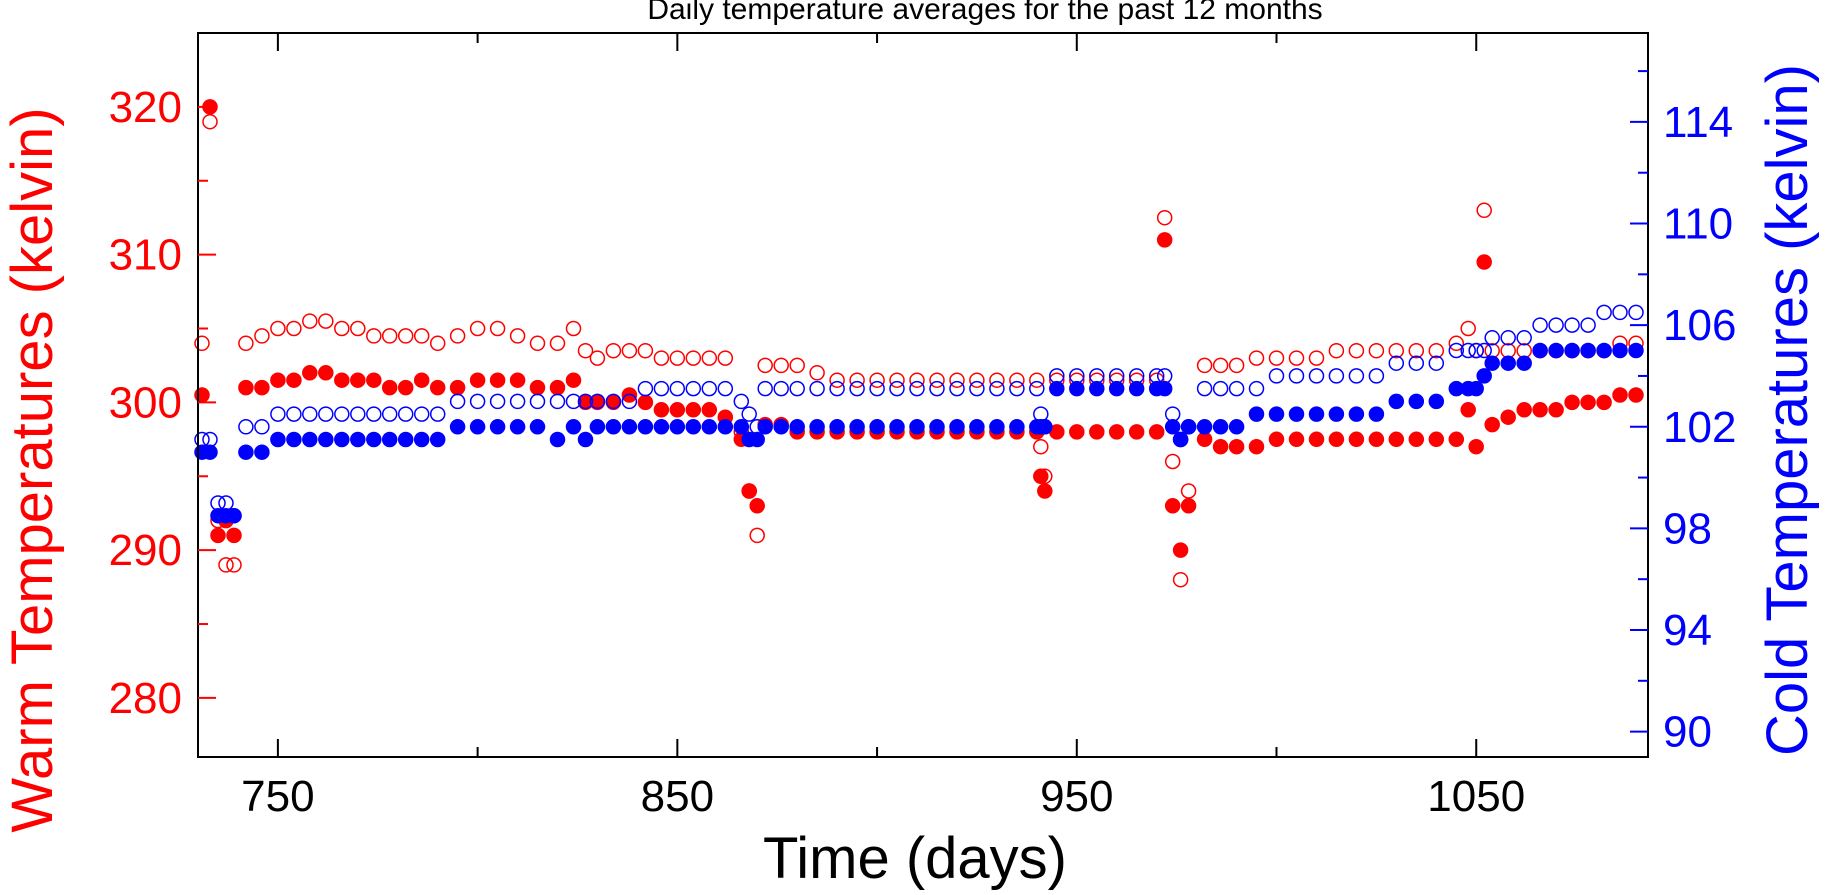  What do you see at coordinates (145, 550) in the screenshot?
I see `y-left-tick-label: 290` at bounding box center [145, 550].